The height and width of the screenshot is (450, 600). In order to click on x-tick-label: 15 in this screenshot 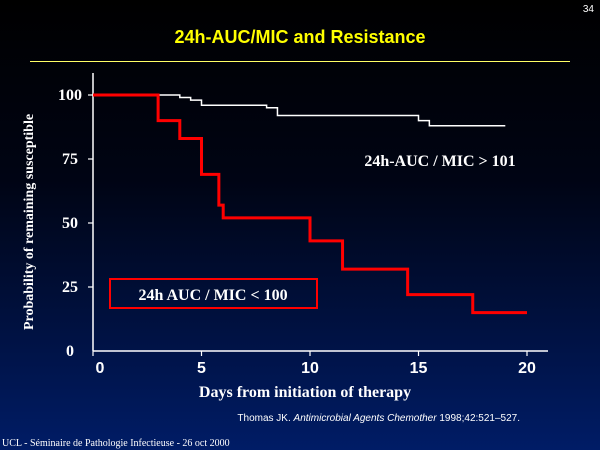, I will do `click(419, 368)`.